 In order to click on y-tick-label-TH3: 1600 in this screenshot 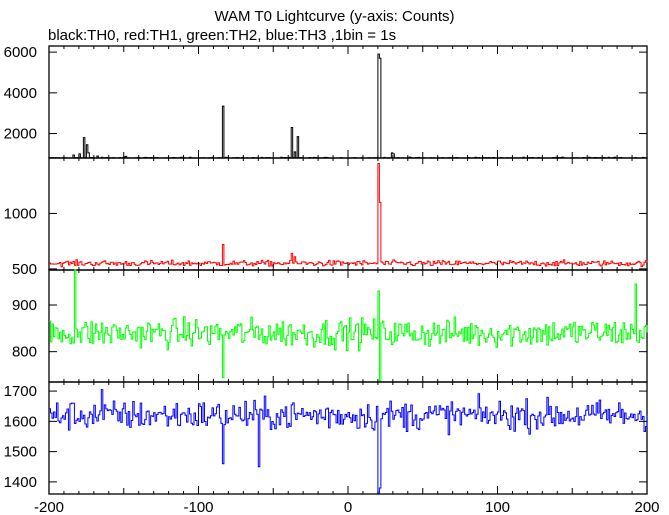, I will do `click(20, 421)`.